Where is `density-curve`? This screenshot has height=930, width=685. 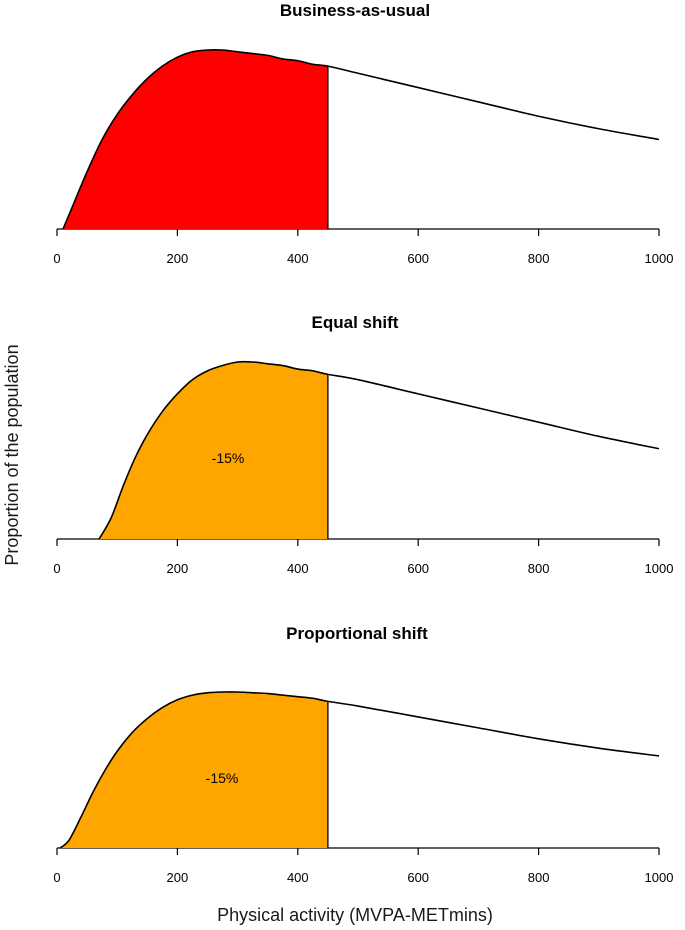 density-curve is located at coordinates (359, 770).